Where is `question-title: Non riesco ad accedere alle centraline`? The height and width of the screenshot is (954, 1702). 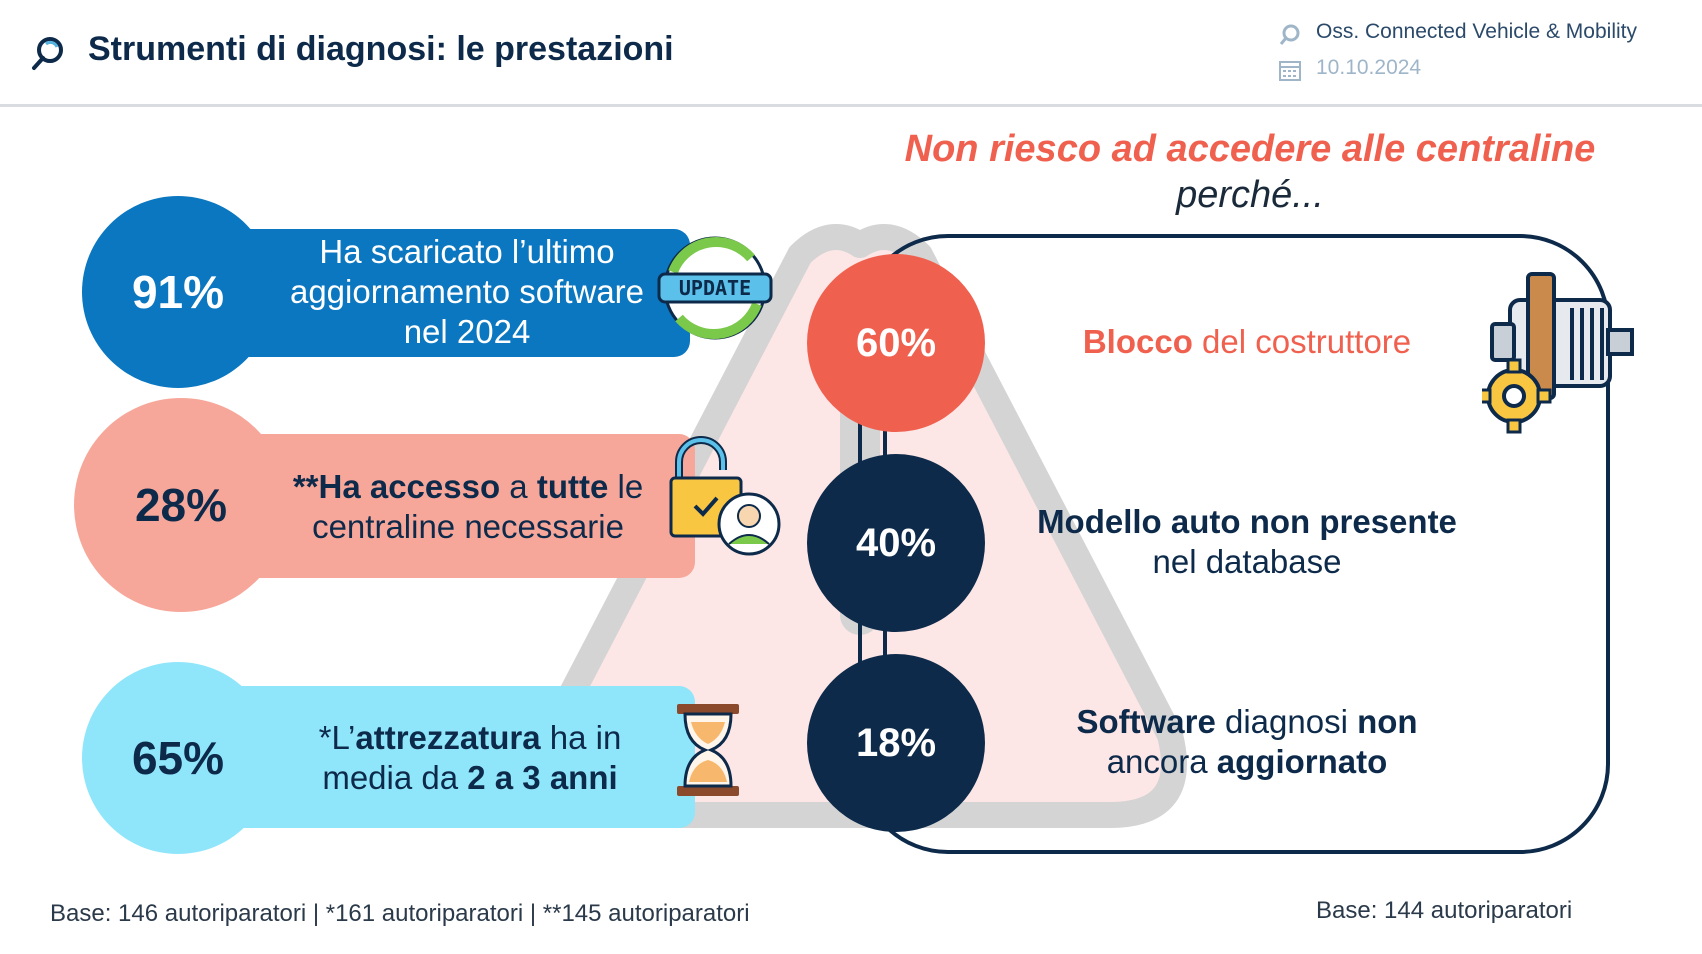
question-title: Non riesco ad accedere alle centraline is located at coordinates (1250, 149).